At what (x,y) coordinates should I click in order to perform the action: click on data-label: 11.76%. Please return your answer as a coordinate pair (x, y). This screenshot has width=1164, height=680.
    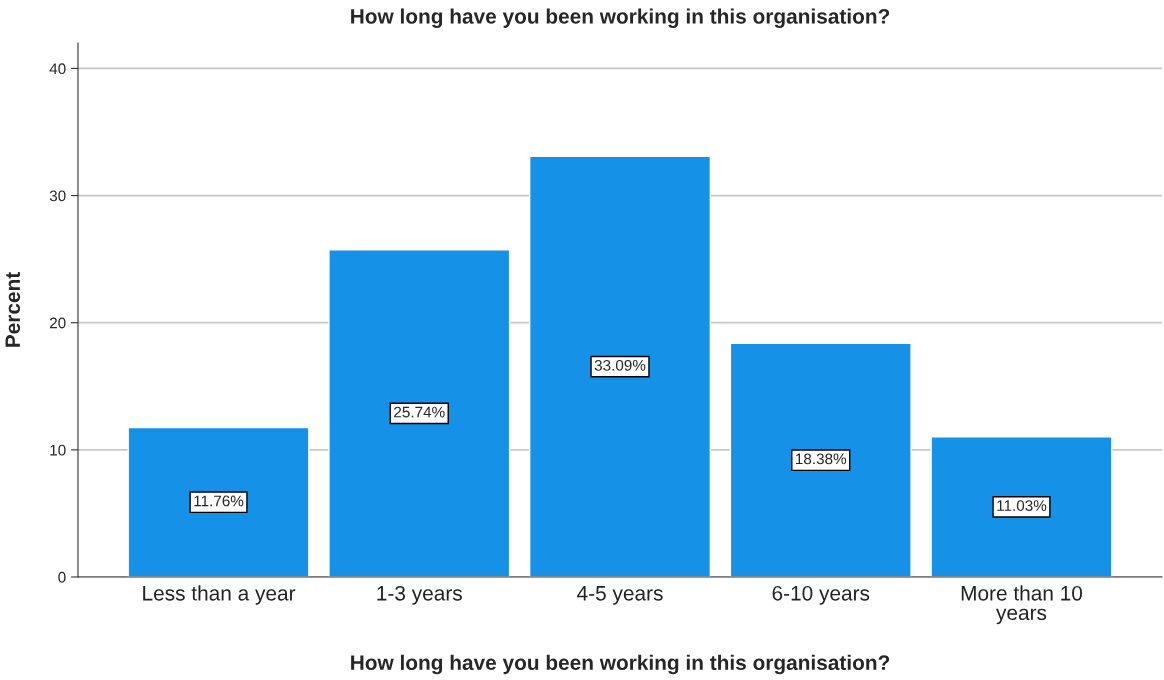
    Looking at the image, I should click on (219, 501).